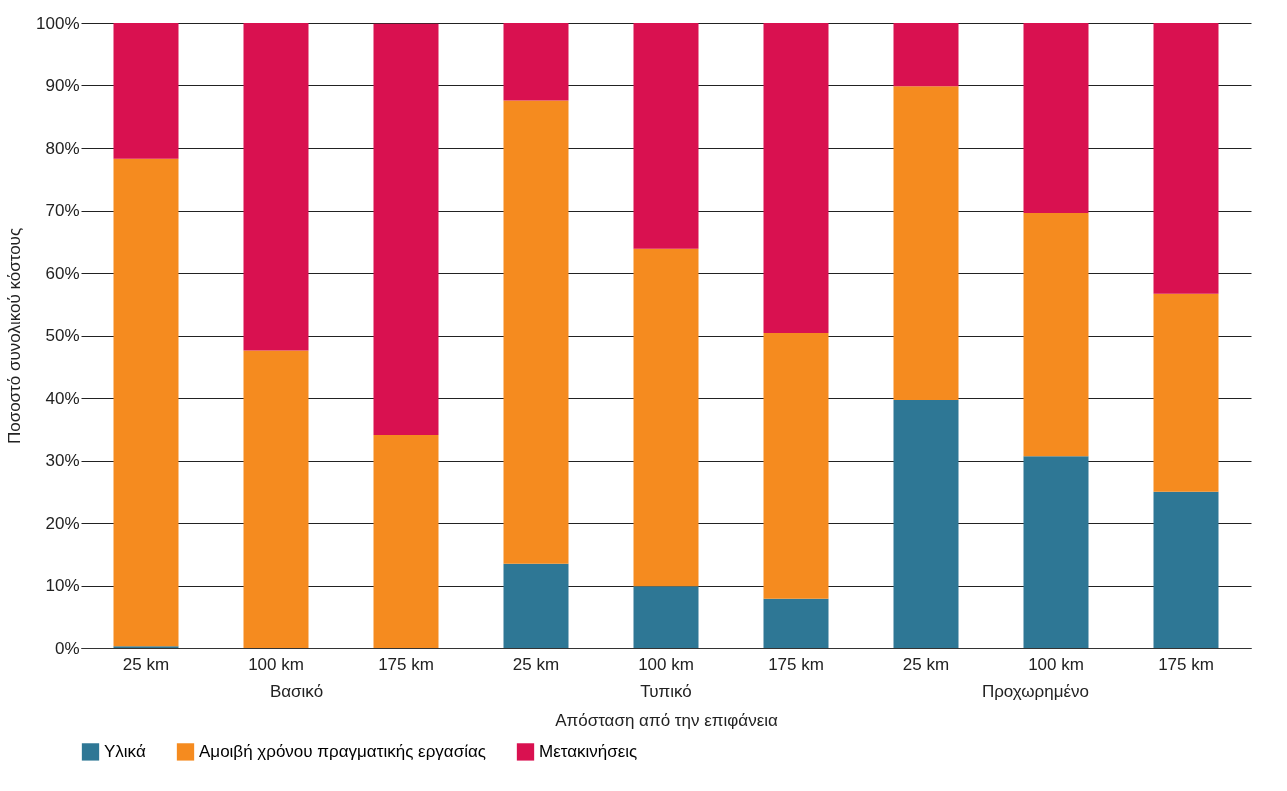  What do you see at coordinates (666, 691) in the screenshot?
I see `text: Τυπικό` at bounding box center [666, 691].